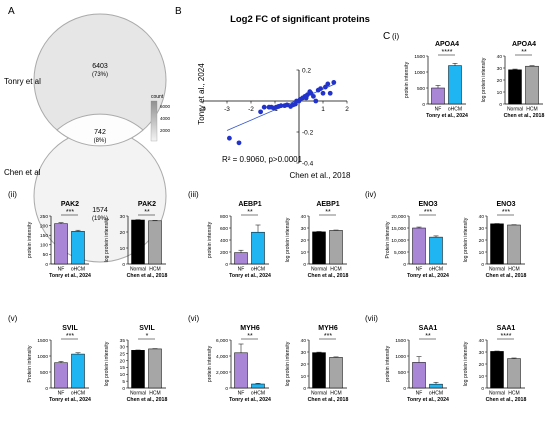 The image size is (550, 432). I want to click on bar-chart-y-tick-label: 5,000, so click(400, 253).